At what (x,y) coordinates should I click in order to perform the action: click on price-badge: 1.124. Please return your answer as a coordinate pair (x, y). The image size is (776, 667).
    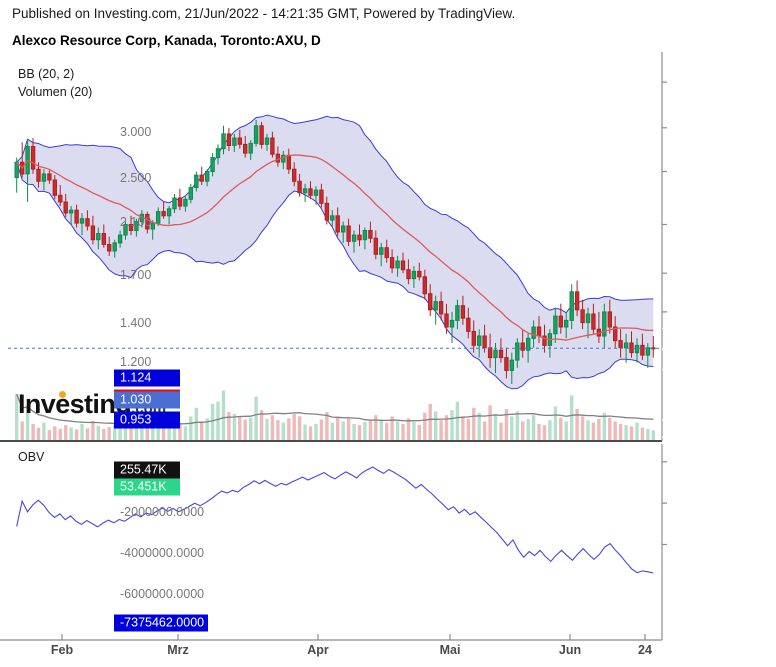
    Looking at the image, I should click on (147, 378).